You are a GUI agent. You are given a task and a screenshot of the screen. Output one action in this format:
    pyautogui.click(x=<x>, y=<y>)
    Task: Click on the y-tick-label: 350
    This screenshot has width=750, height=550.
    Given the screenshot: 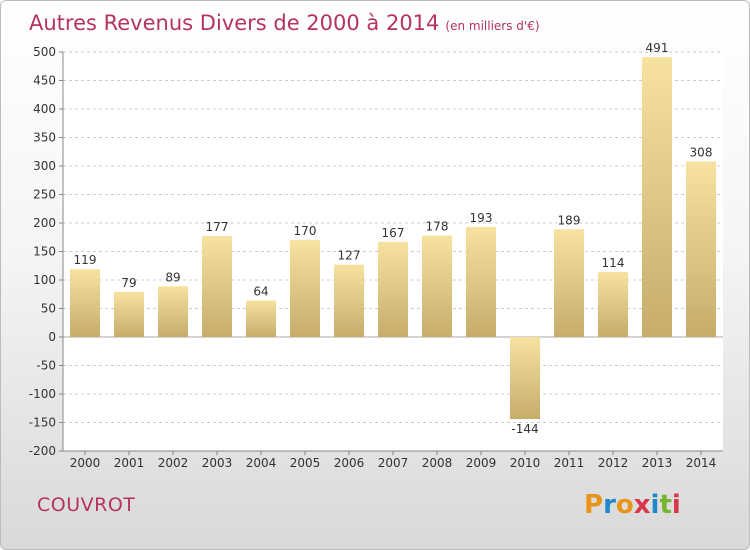 What is the action you would take?
    pyautogui.click(x=44, y=138)
    